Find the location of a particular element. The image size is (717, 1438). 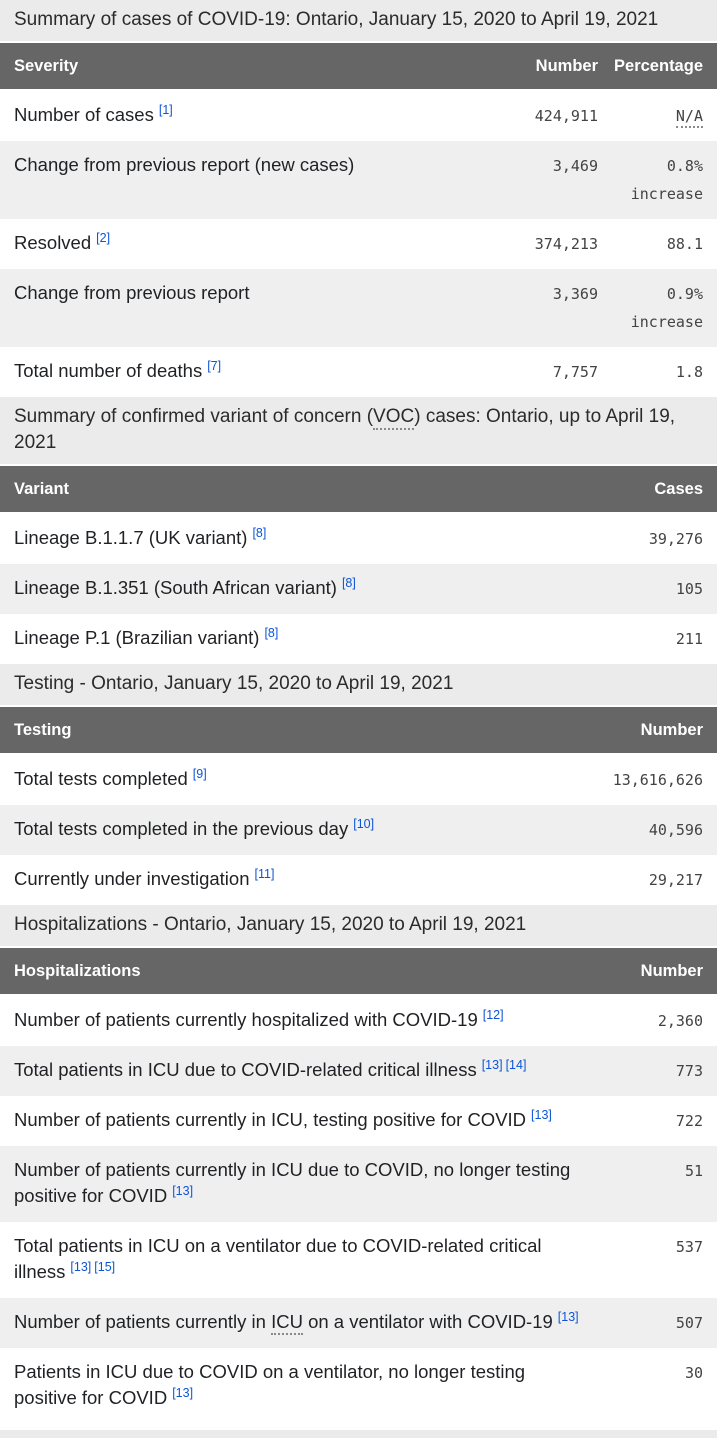

text-fragment: ) cases: Ontario, up to April 19, 2021 is located at coordinates (345, 429).